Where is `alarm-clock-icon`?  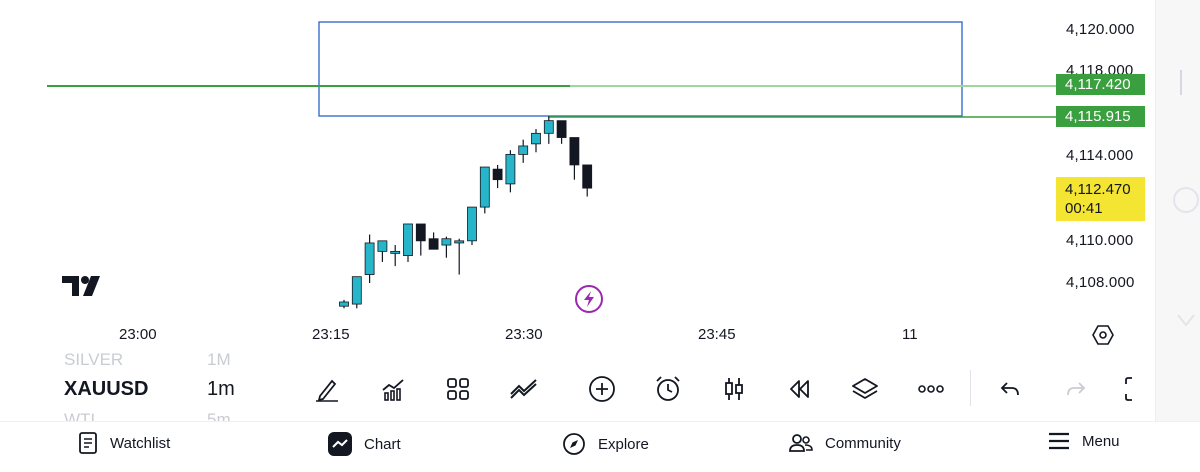 alarm-clock-icon is located at coordinates (668, 389).